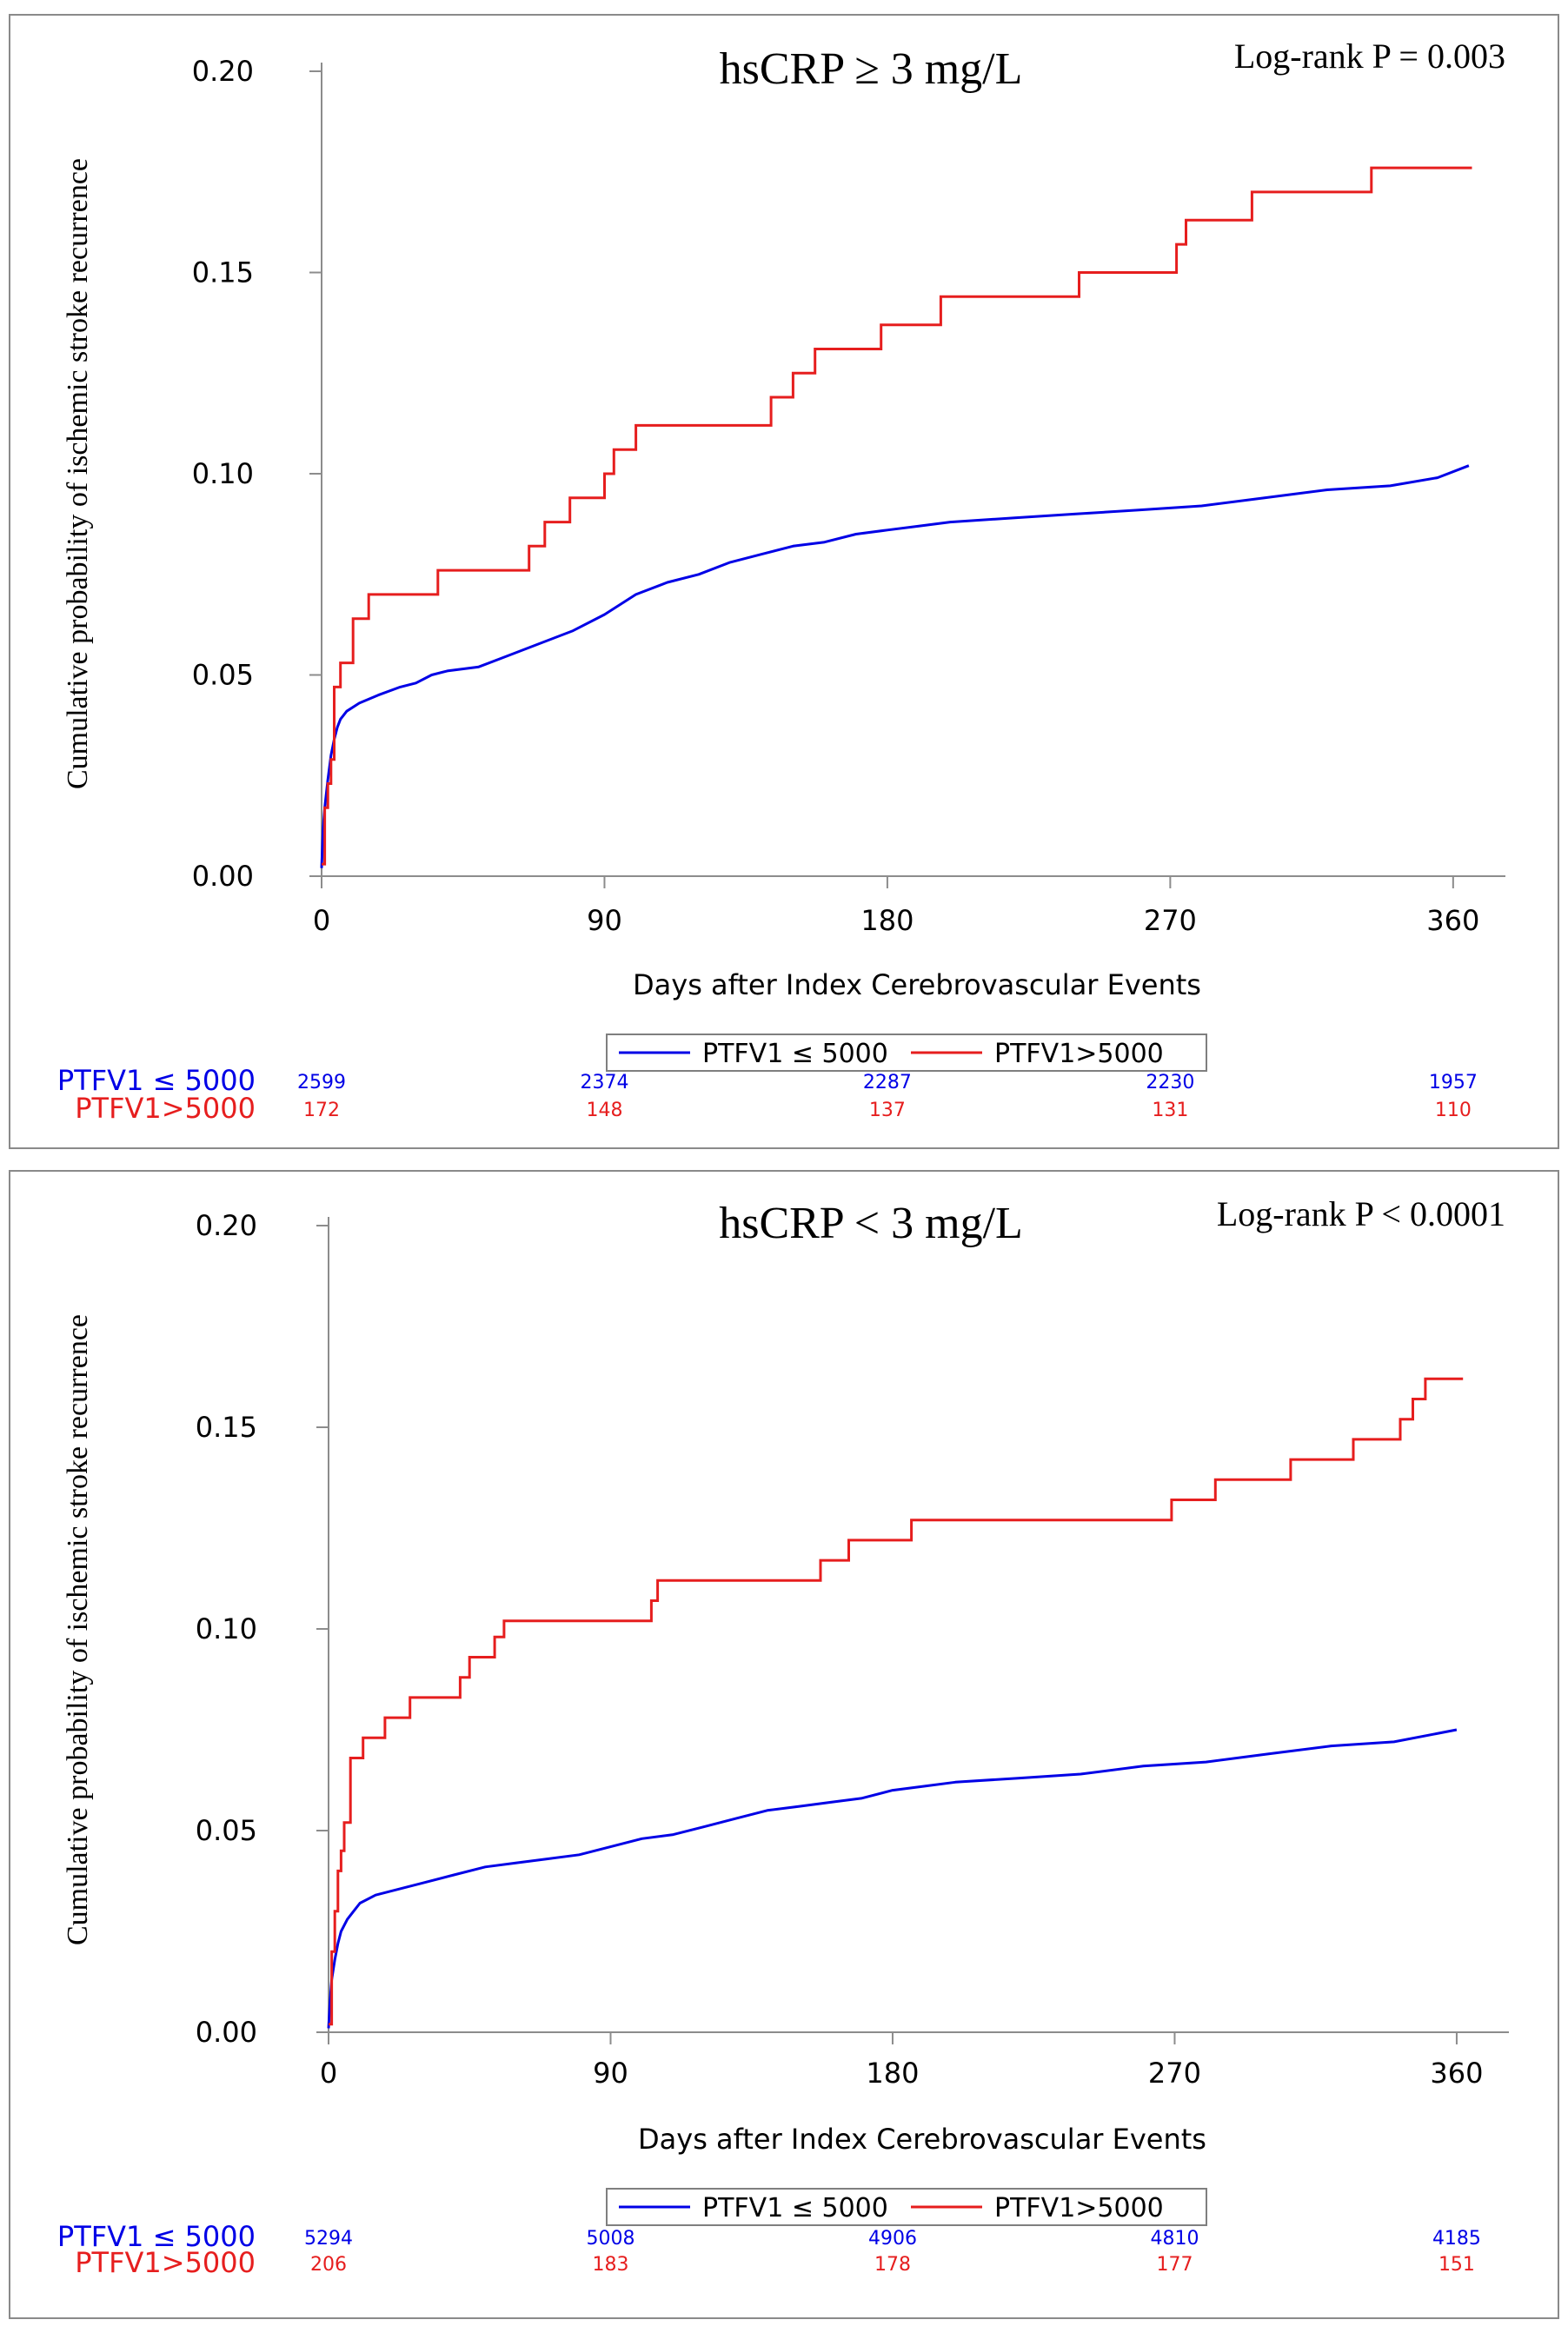 This screenshot has height=2333, width=1568. Describe the element at coordinates (871, 69) in the screenshot. I see `chart-title: hsCRP ≥ 3 mg/L` at that location.